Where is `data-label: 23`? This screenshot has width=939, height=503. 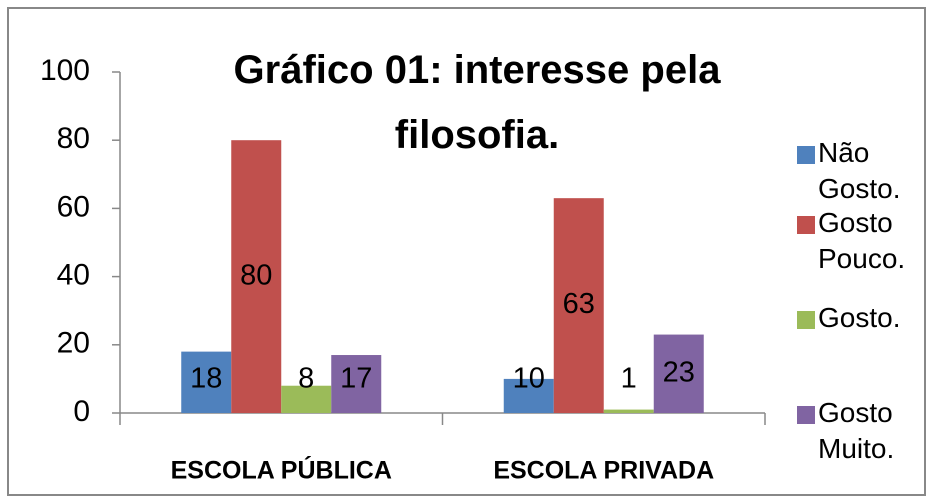 data-label: 23 is located at coordinates (679, 372).